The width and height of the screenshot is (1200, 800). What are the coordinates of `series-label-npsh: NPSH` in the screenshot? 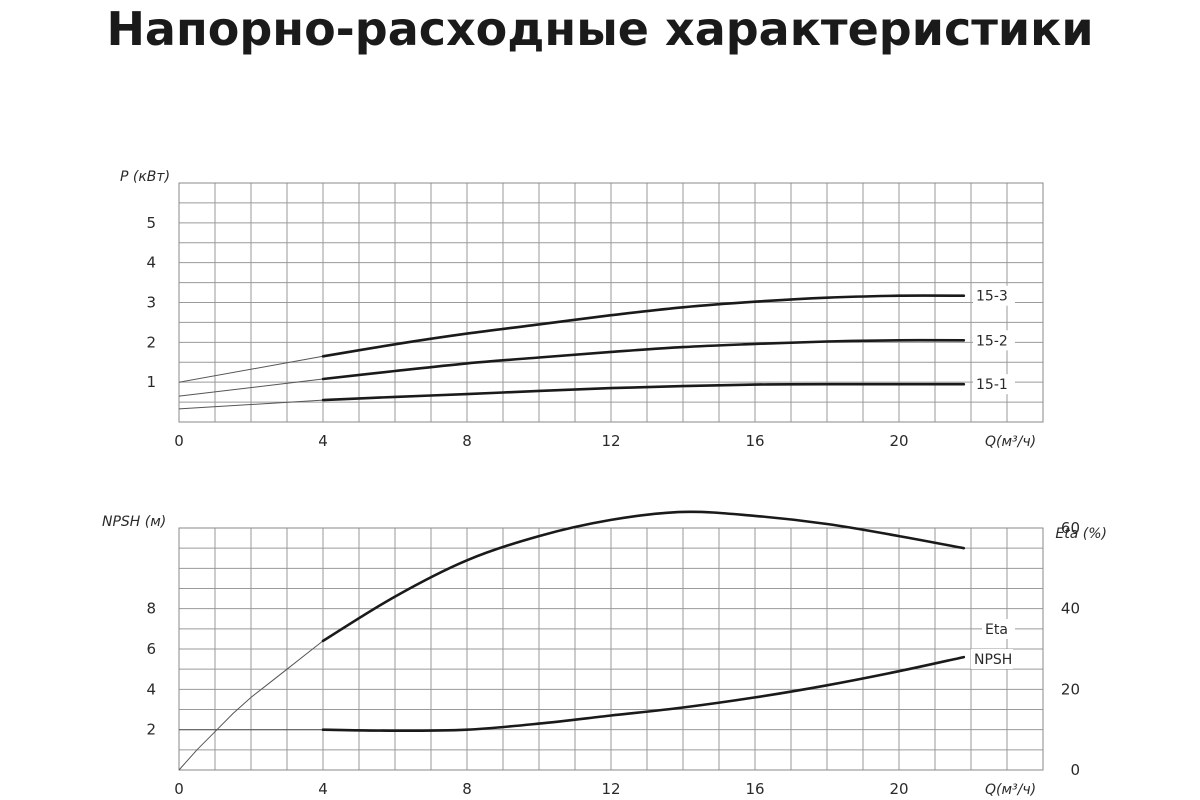 It's located at (993, 660).